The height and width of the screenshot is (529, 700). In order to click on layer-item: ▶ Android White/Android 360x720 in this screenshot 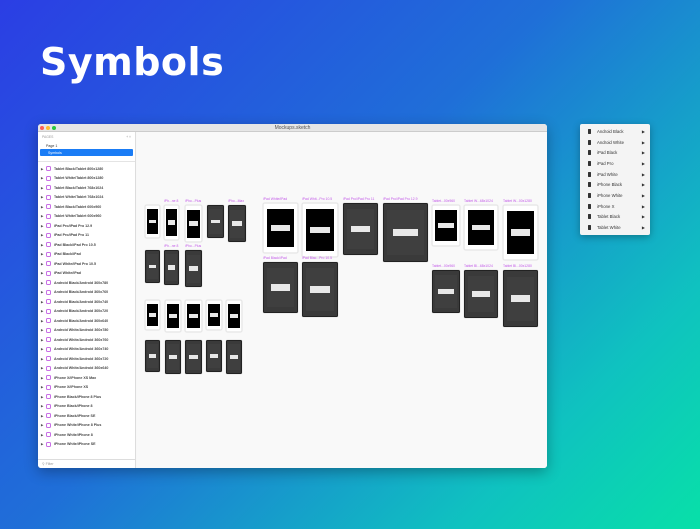, I will do `click(86, 359)`.